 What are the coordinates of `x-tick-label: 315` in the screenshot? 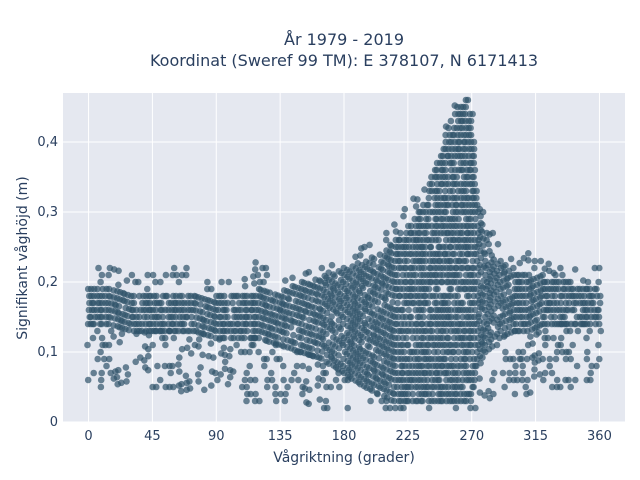 It's located at (535, 436).